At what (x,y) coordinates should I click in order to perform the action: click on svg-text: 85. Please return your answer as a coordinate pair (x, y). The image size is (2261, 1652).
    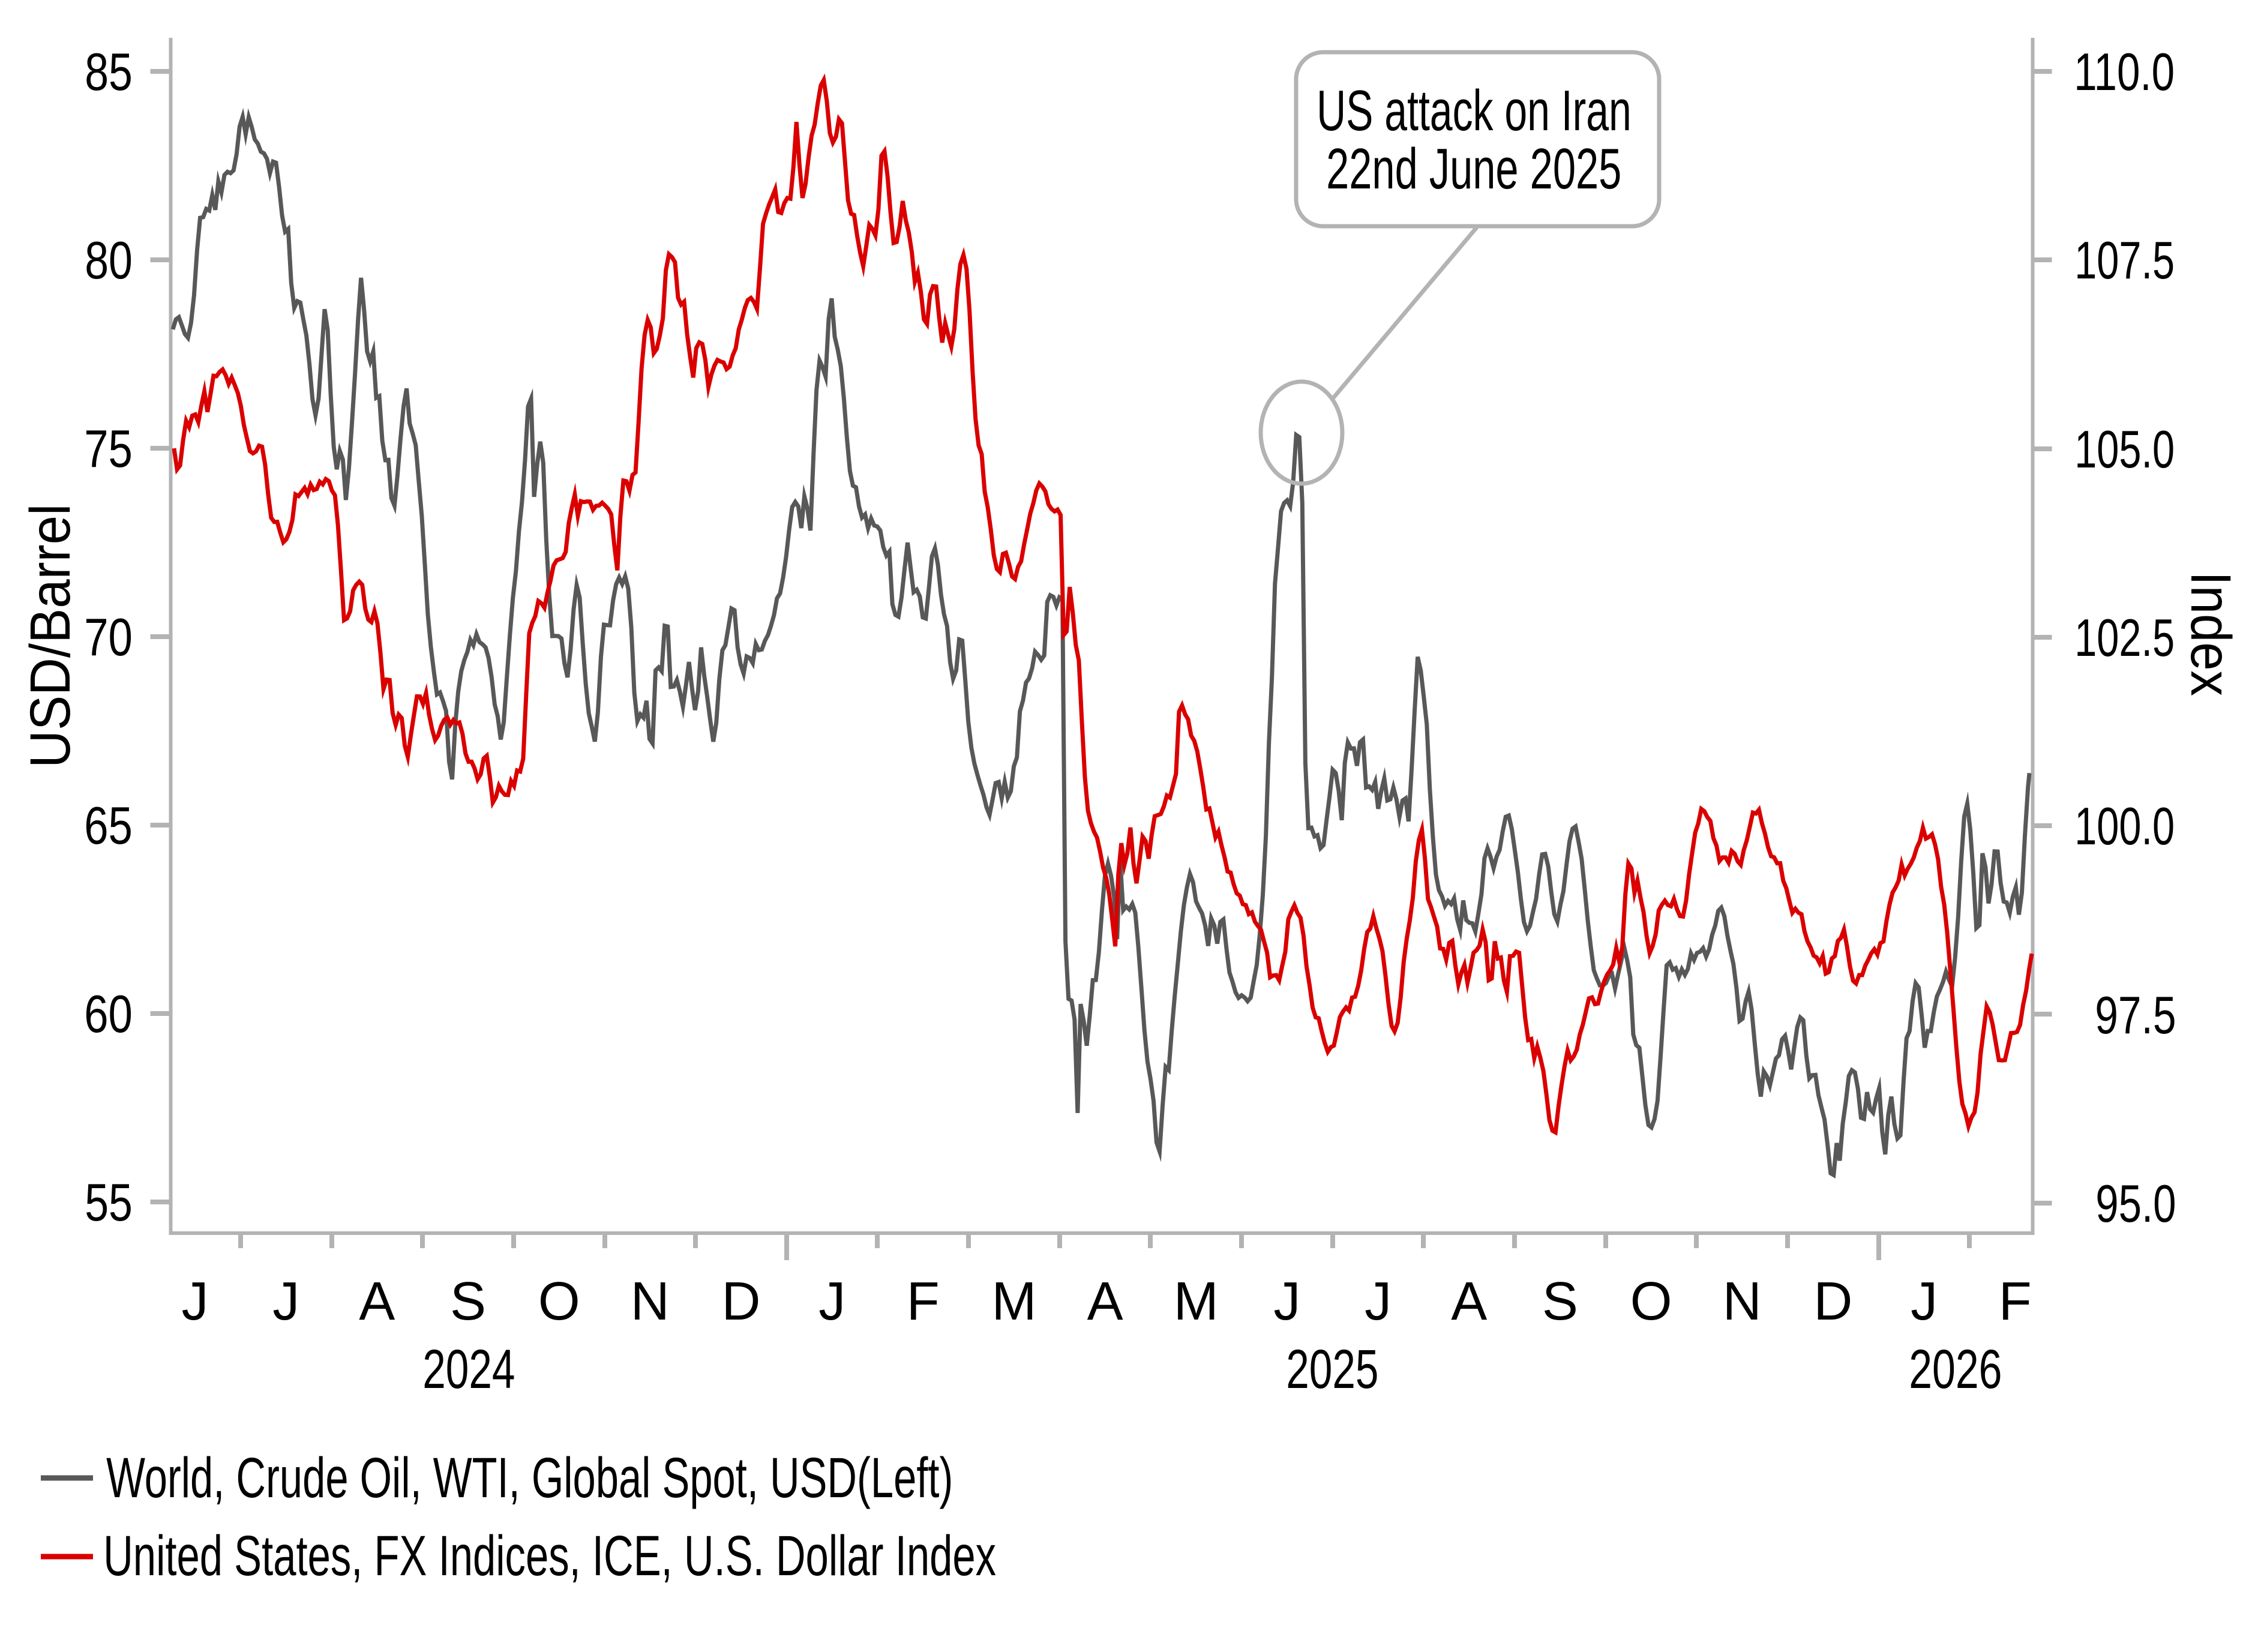
    Looking at the image, I should click on (109, 71).